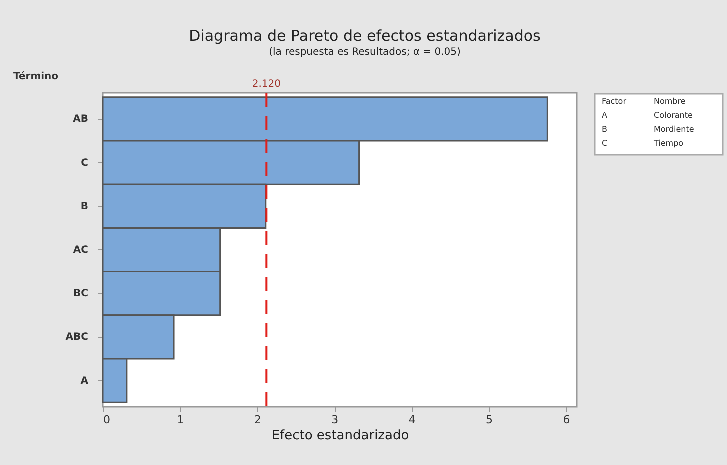 The width and height of the screenshot is (727, 465). I want to click on x-tick-label: 5, so click(489, 420).